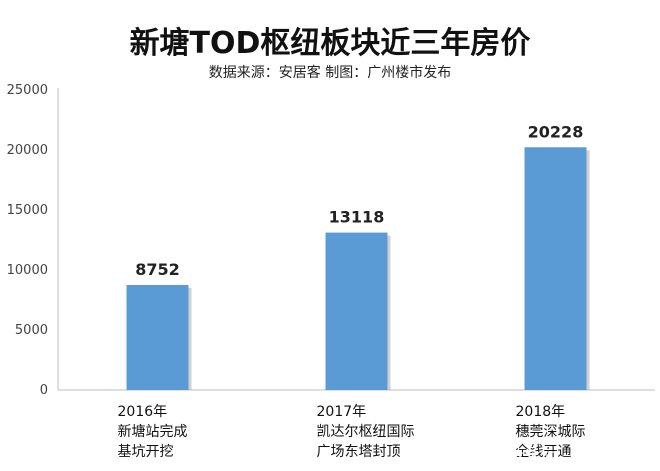  What do you see at coordinates (27, 210) in the screenshot?
I see `y-tick-label: 15000` at bounding box center [27, 210].